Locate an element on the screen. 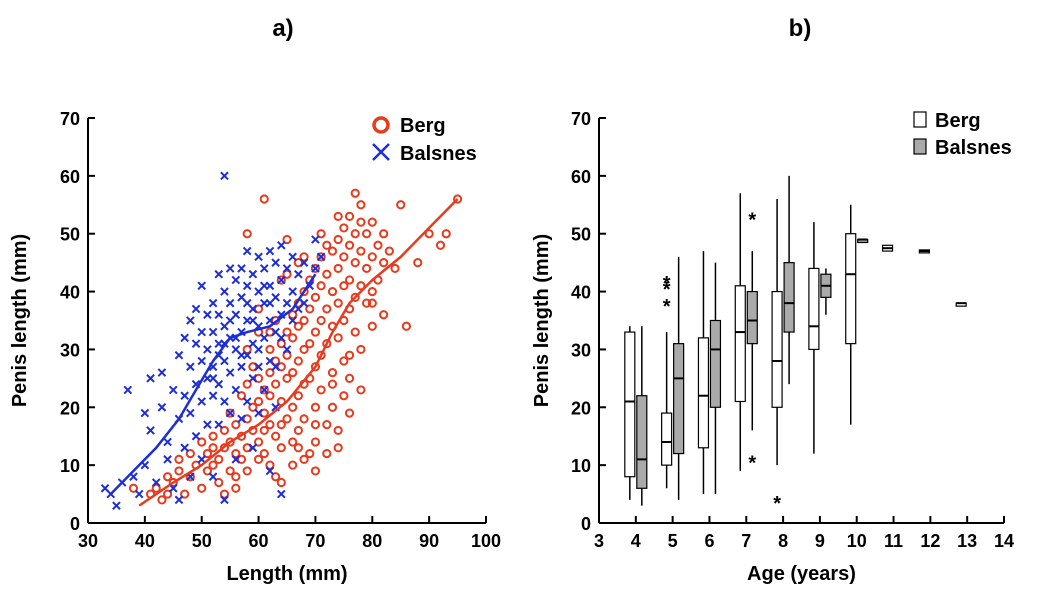 The width and height of the screenshot is (1039, 589). x-tick-label: 50 is located at coordinates (202, 541).